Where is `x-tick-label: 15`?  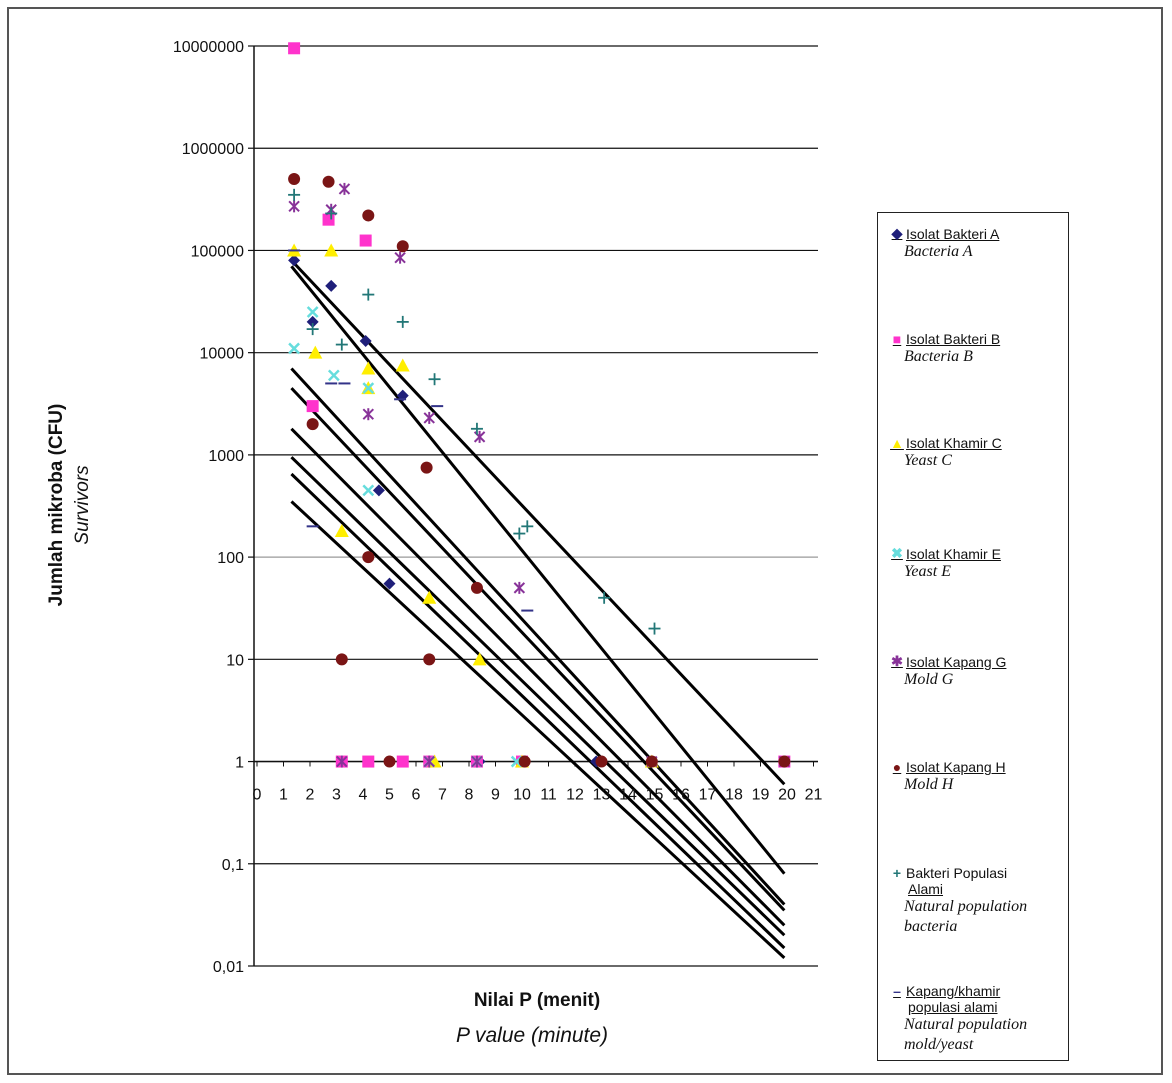 x-tick-label: 15 is located at coordinates (655, 795).